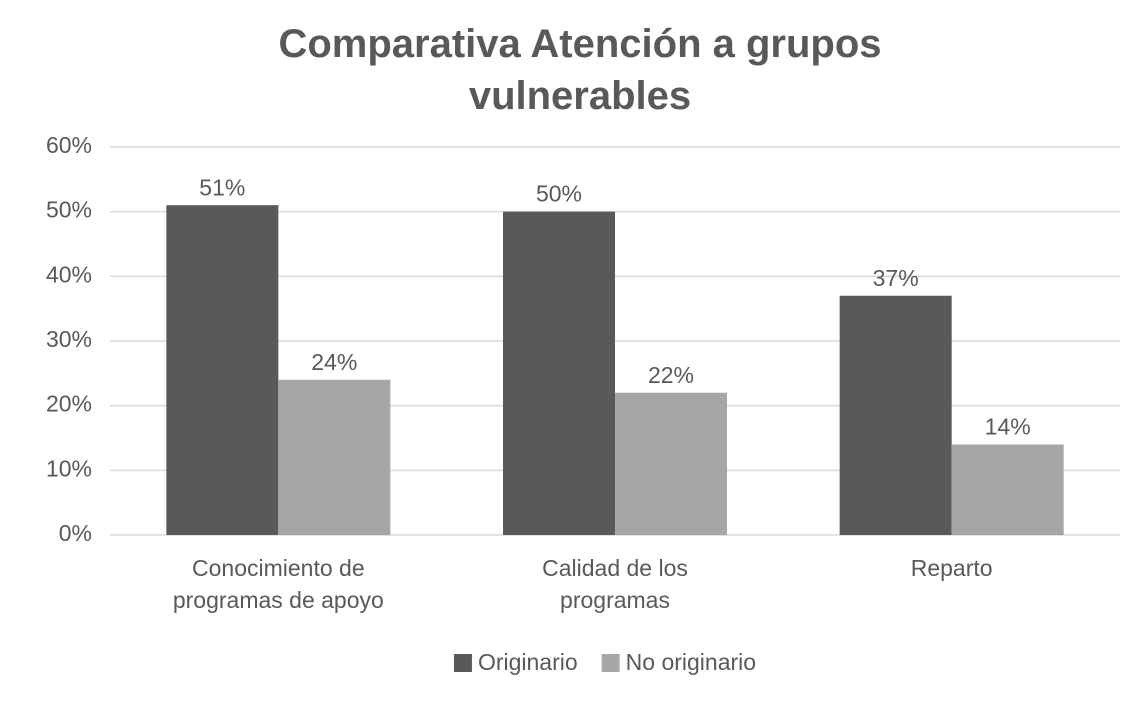 The height and width of the screenshot is (703, 1136). I want to click on legend-label: No originario, so click(691, 662).